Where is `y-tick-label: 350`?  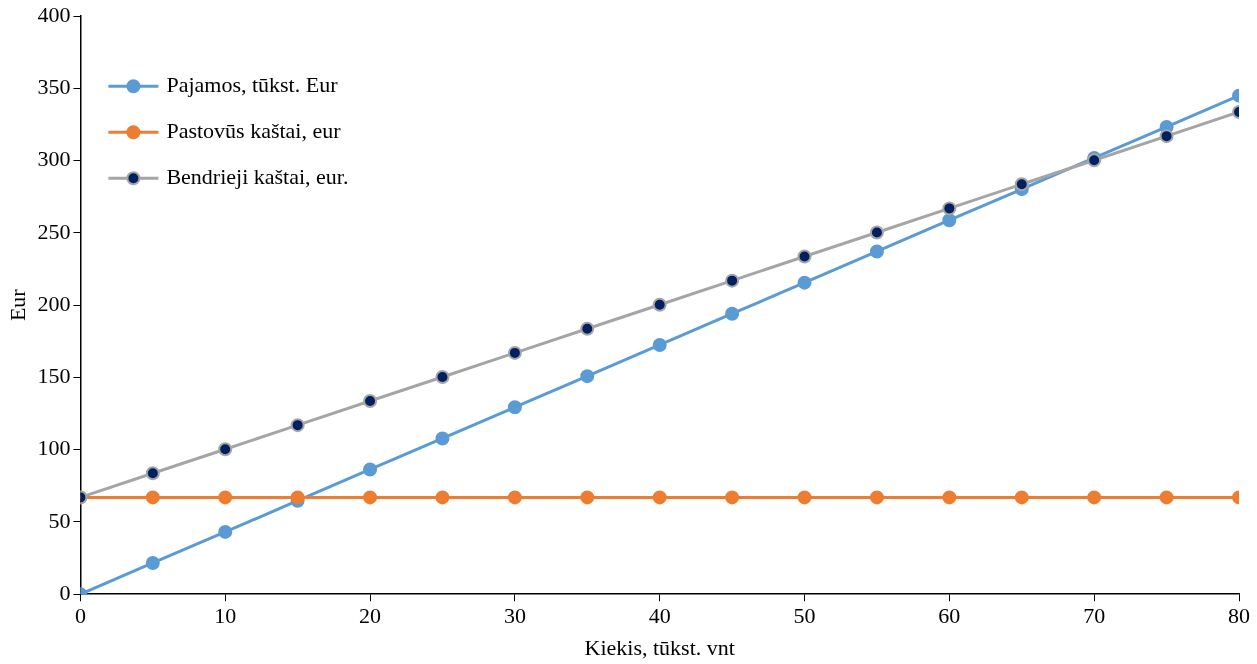
y-tick-label: 350 is located at coordinates (54, 87).